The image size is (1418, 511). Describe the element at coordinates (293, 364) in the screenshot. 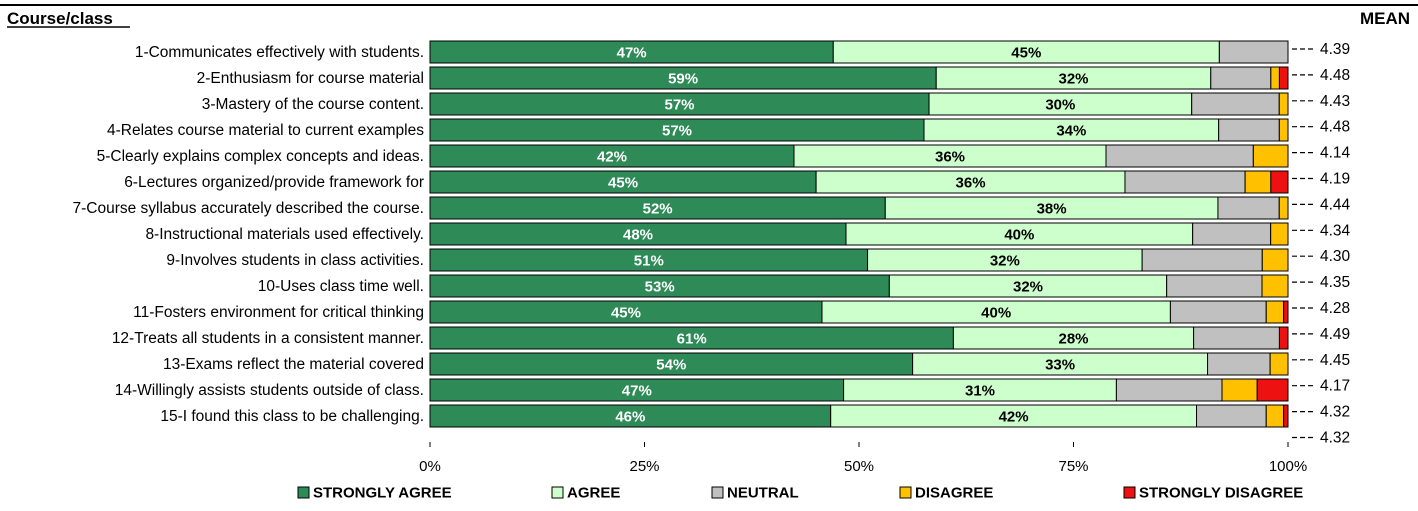

I see `category-label: 13-Exams reflect the material covered` at that location.